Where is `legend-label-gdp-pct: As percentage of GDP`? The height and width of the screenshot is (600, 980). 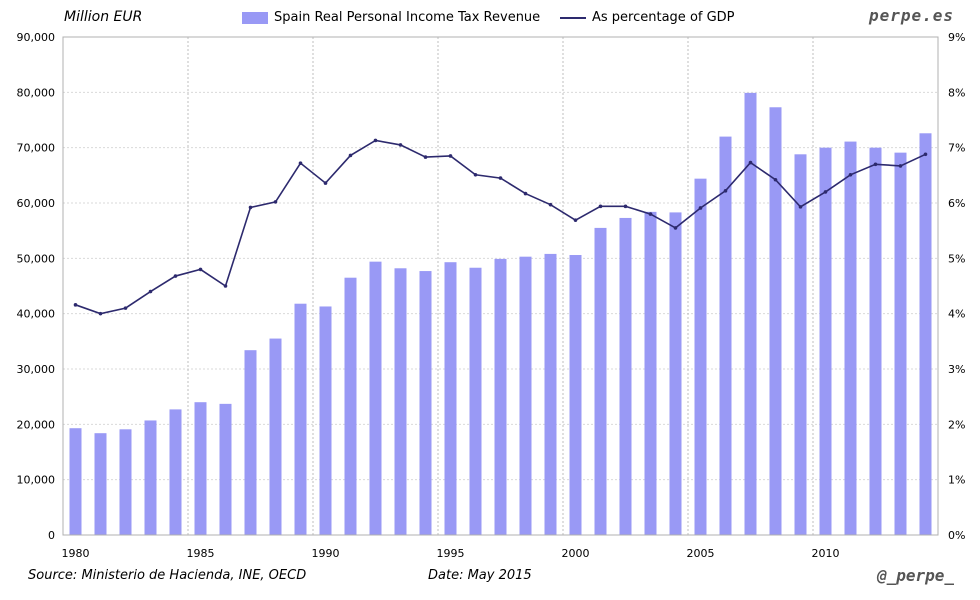 legend-label-gdp-pct: As percentage of GDP is located at coordinates (663, 17).